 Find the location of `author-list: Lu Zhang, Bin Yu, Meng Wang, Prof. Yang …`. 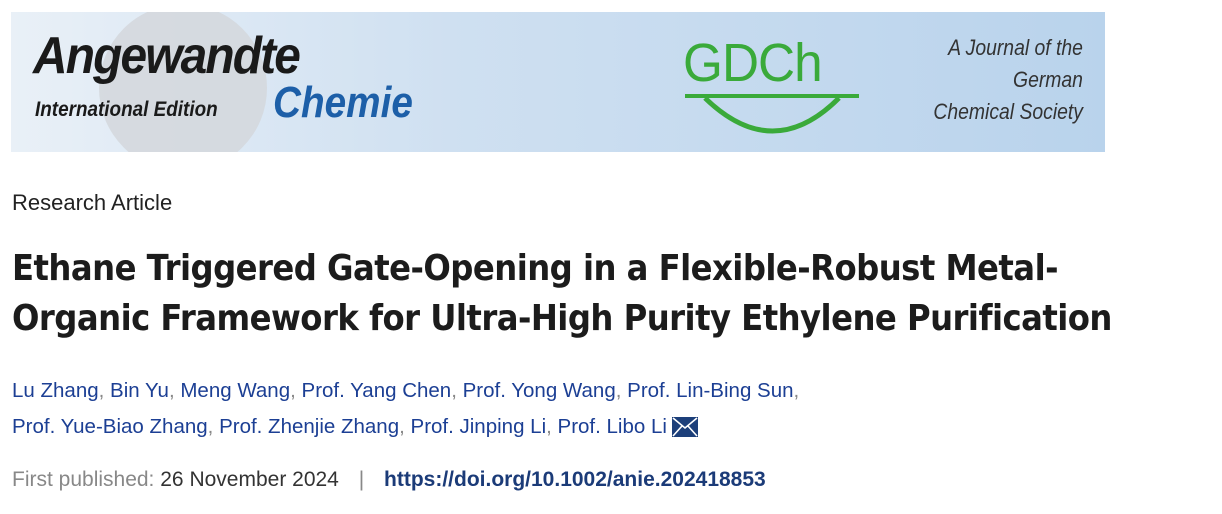

author-list: Lu Zhang, Bin Yu, Meng Wang, Prof. Yang … is located at coordinates (405, 409).